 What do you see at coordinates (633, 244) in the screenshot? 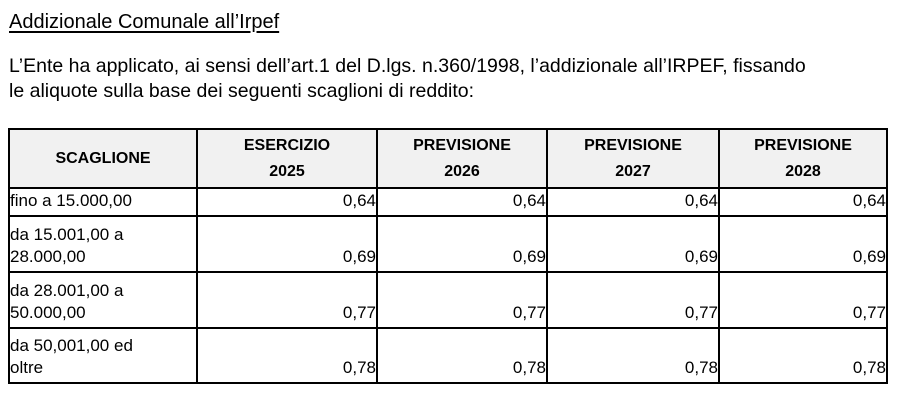
I see `rate-cell-2027: 0,69` at bounding box center [633, 244].